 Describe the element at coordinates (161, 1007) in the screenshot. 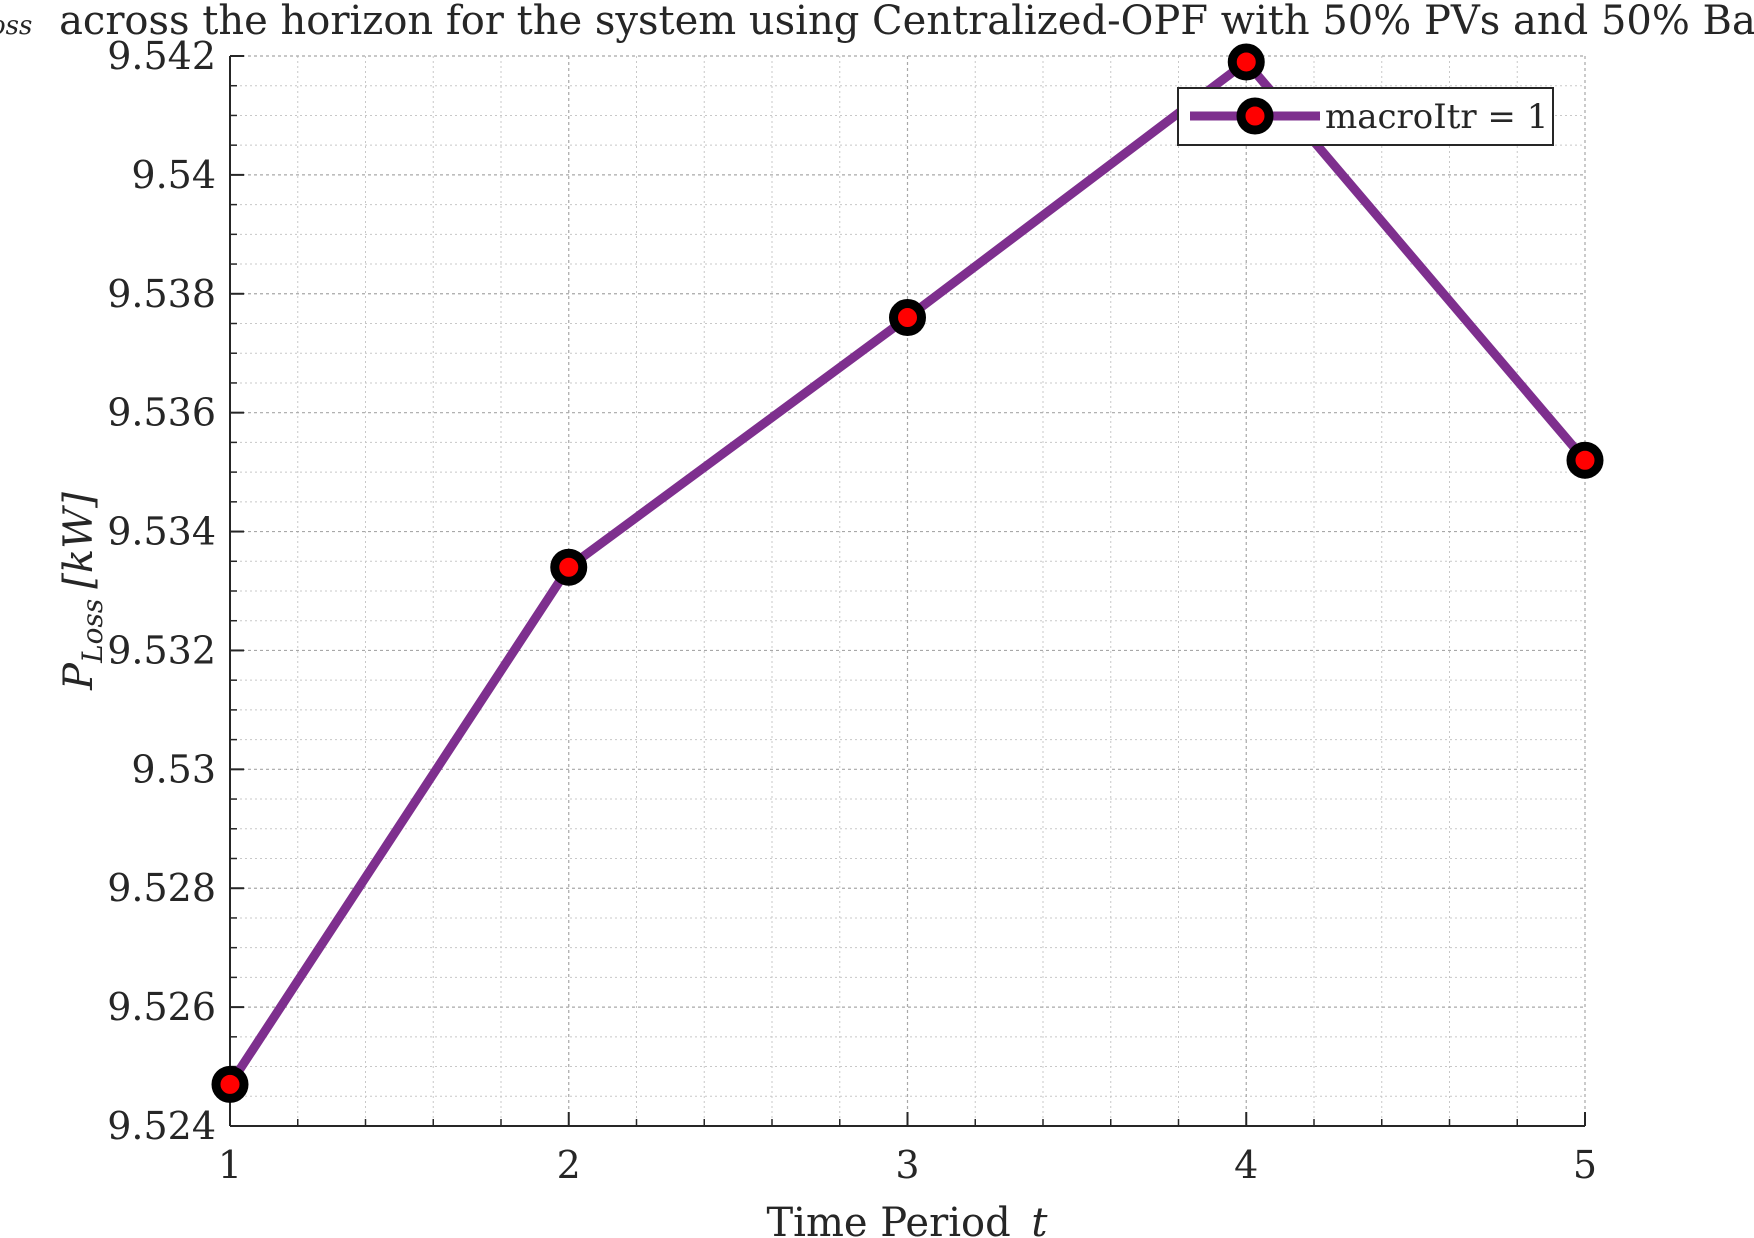

I see `y-tick-label: 9.526` at that location.